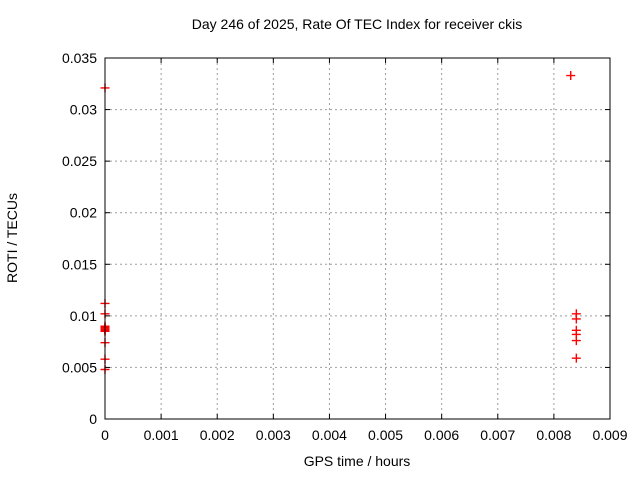 Image resolution: width=640 pixels, height=480 pixels. I want to click on x-tick-label: 0.004, so click(329, 435).